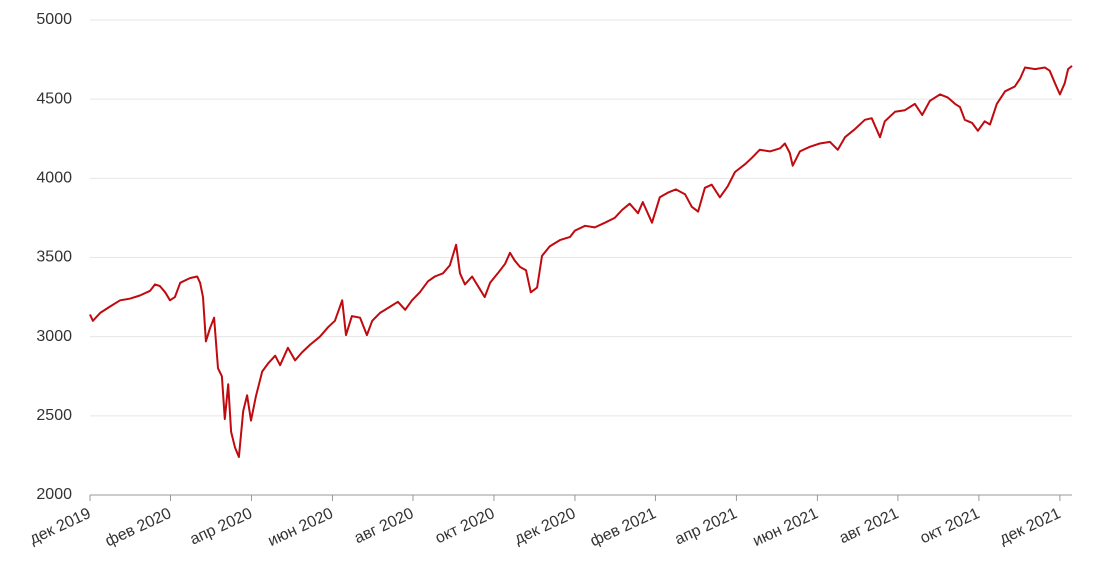 The image size is (1100, 571). I want to click on y-tick-label: 4500, so click(54, 98).